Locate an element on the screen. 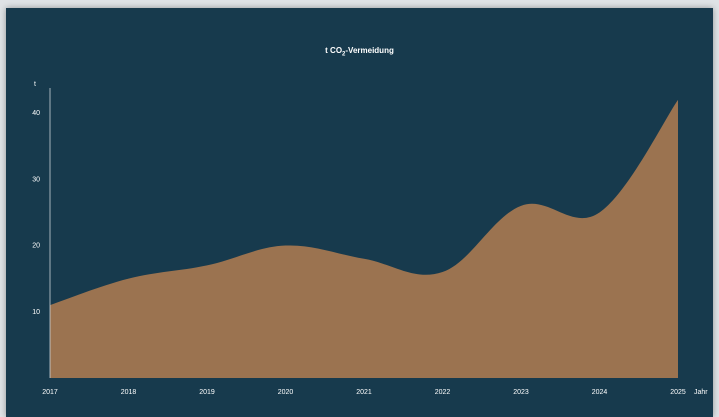 The image size is (719, 417). y-tick-label: 40 is located at coordinates (36, 113).